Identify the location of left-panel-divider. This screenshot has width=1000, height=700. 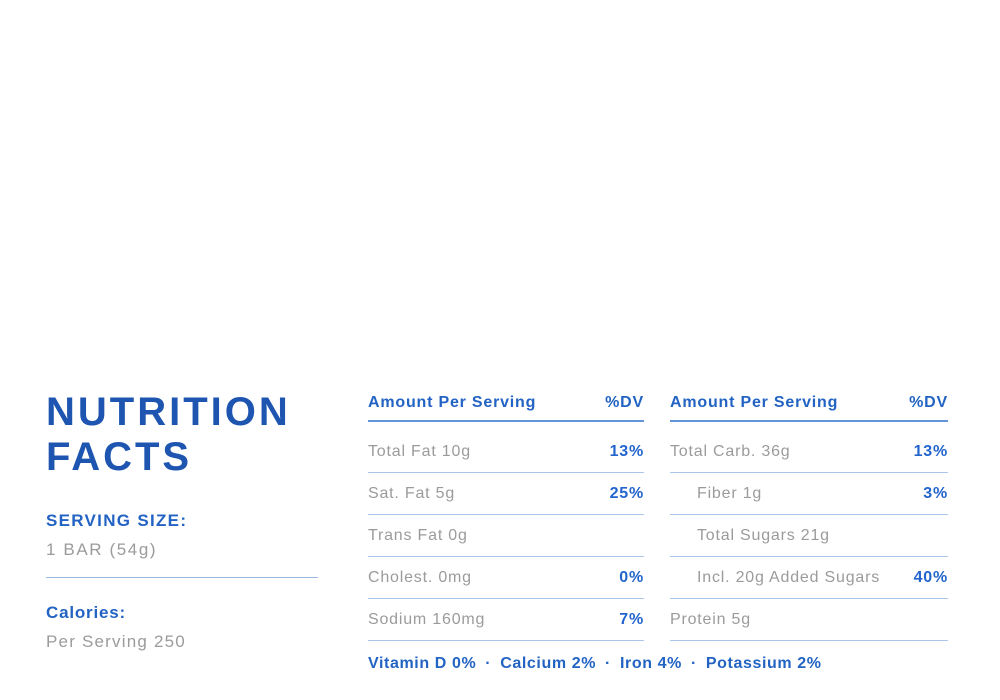
(182, 577).